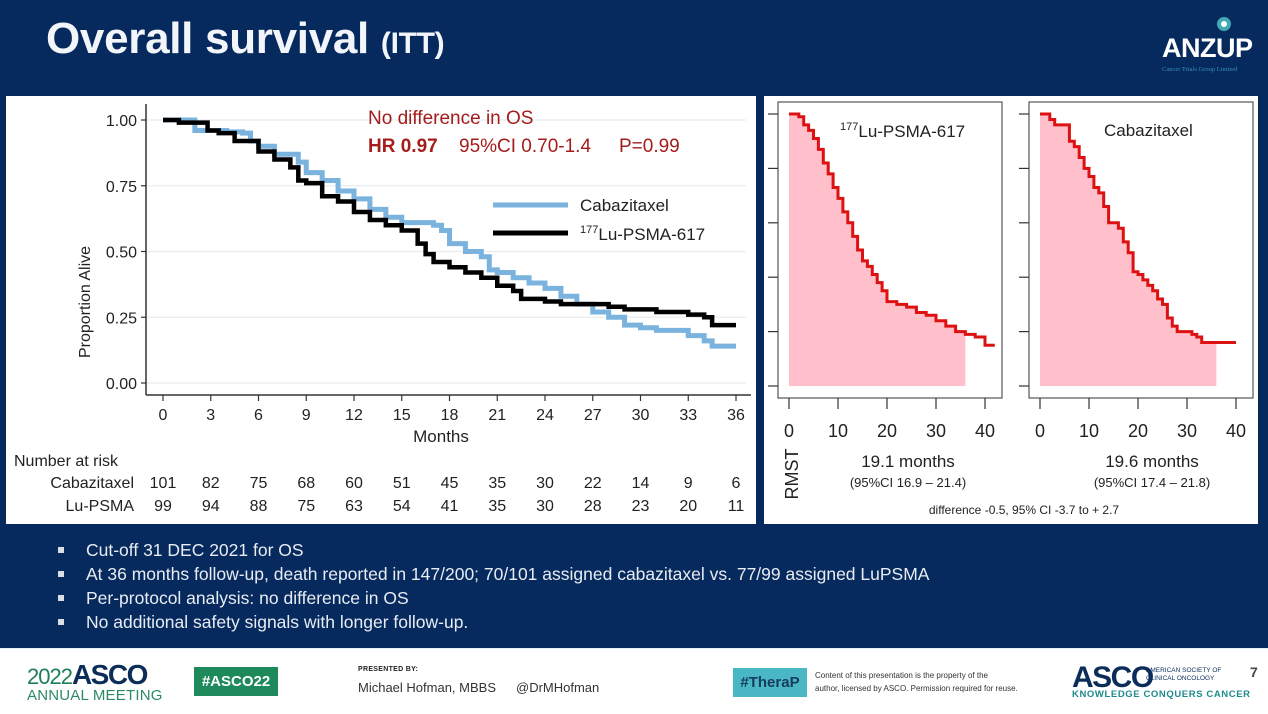  What do you see at coordinates (236, 681) in the screenshot?
I see `hashtag-badge: #ASCO22` at bounding box center [236, 681].